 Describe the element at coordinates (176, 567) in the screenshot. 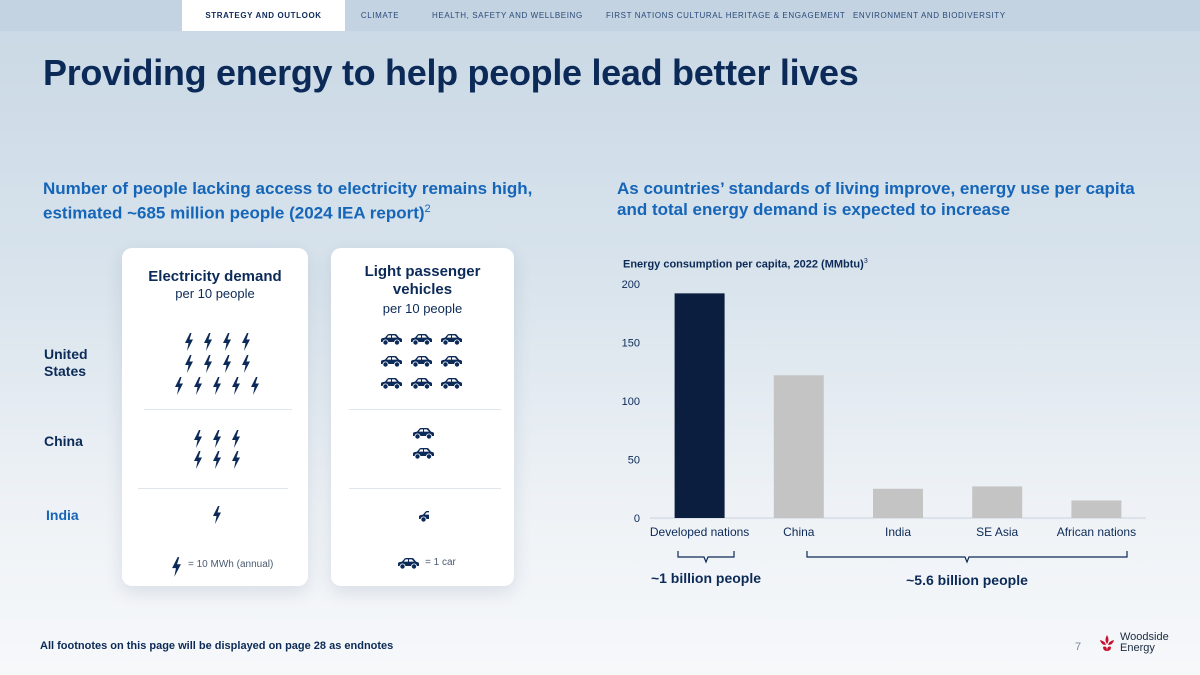

I see `bolt-legend-icon` at that location.